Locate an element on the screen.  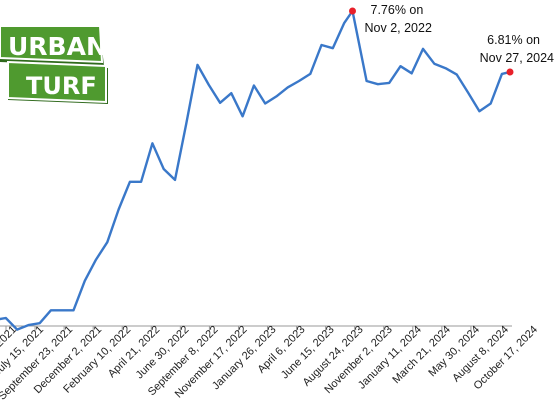
urban-turf-logo: URBAN TURF is located at coordinates (54, 64).